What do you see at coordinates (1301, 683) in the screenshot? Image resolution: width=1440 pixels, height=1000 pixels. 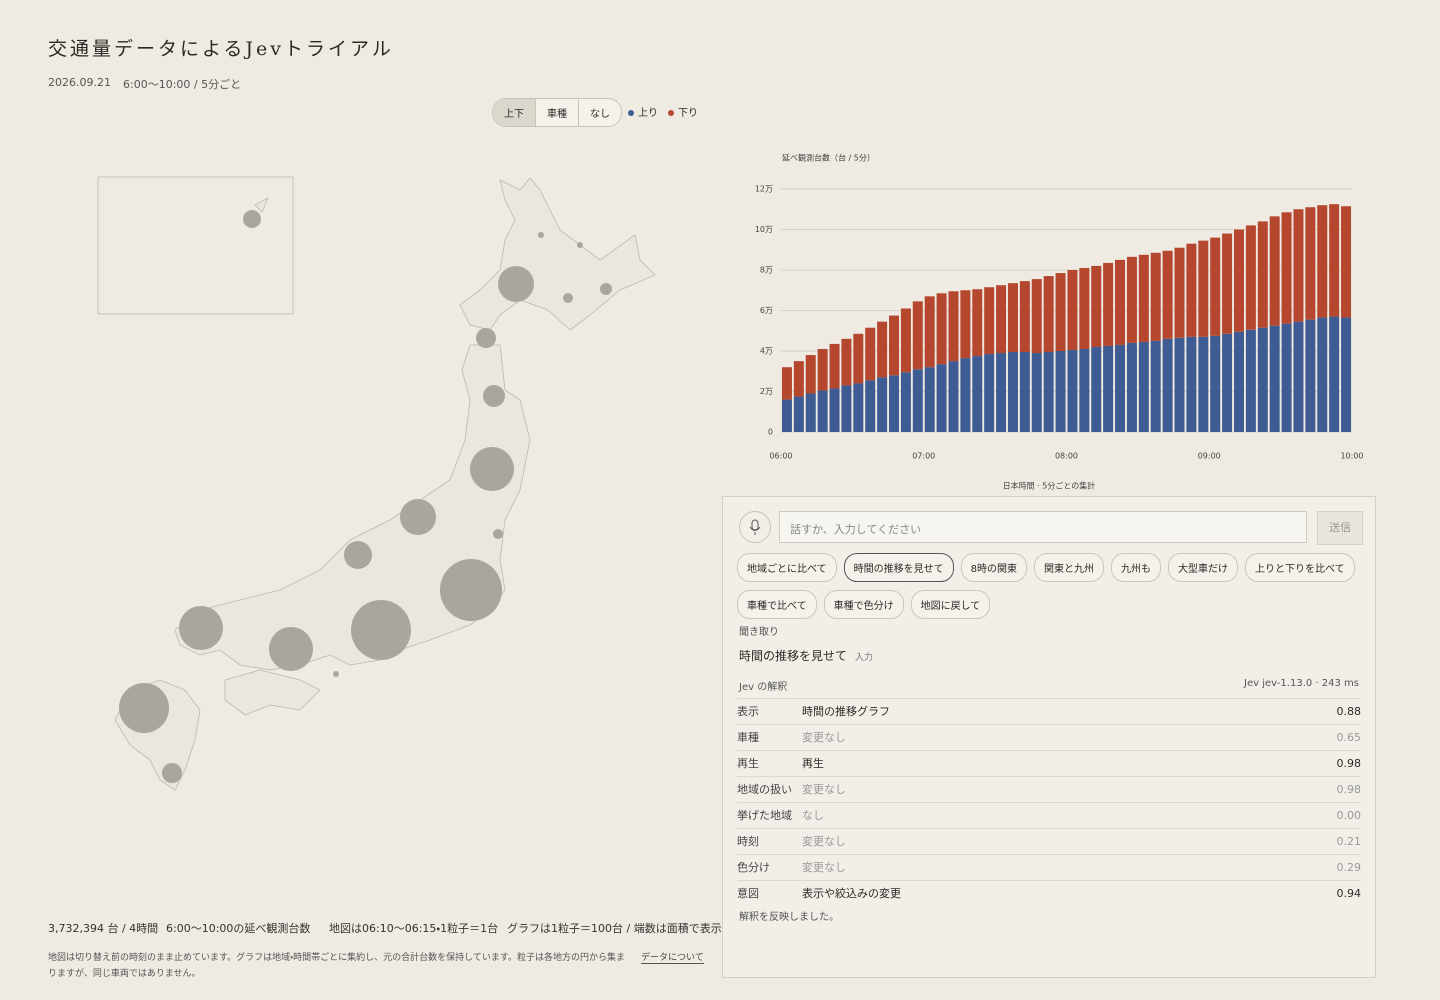 I see `version: Jev jev-1.13.0 · 243 ms` at bounding box center [1301, 683].